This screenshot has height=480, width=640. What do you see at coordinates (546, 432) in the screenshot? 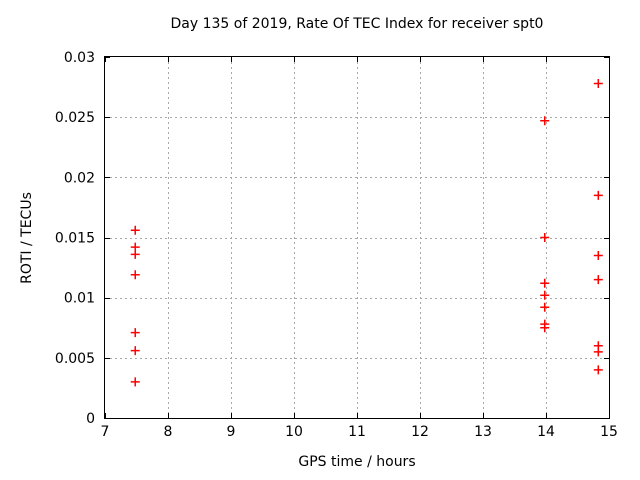
I see `x-tick-label: 14` at bounding box center [546, 432].